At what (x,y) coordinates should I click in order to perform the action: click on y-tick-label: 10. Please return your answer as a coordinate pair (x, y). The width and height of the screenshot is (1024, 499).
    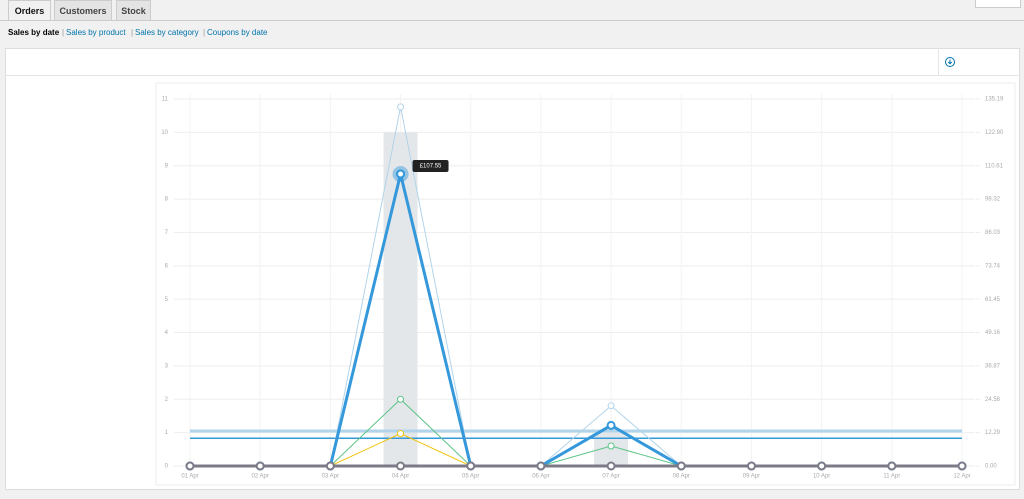
    Looking at the image, I should click on (164, 133).